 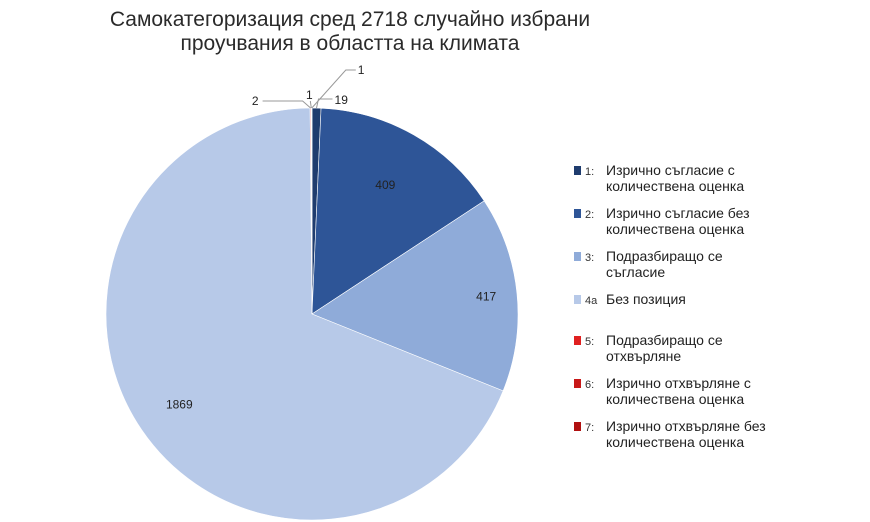 What do you see at coordinates (590, 385) in the screenshot?
I see `legend-code: 6:` at bounding box center [590, 385].